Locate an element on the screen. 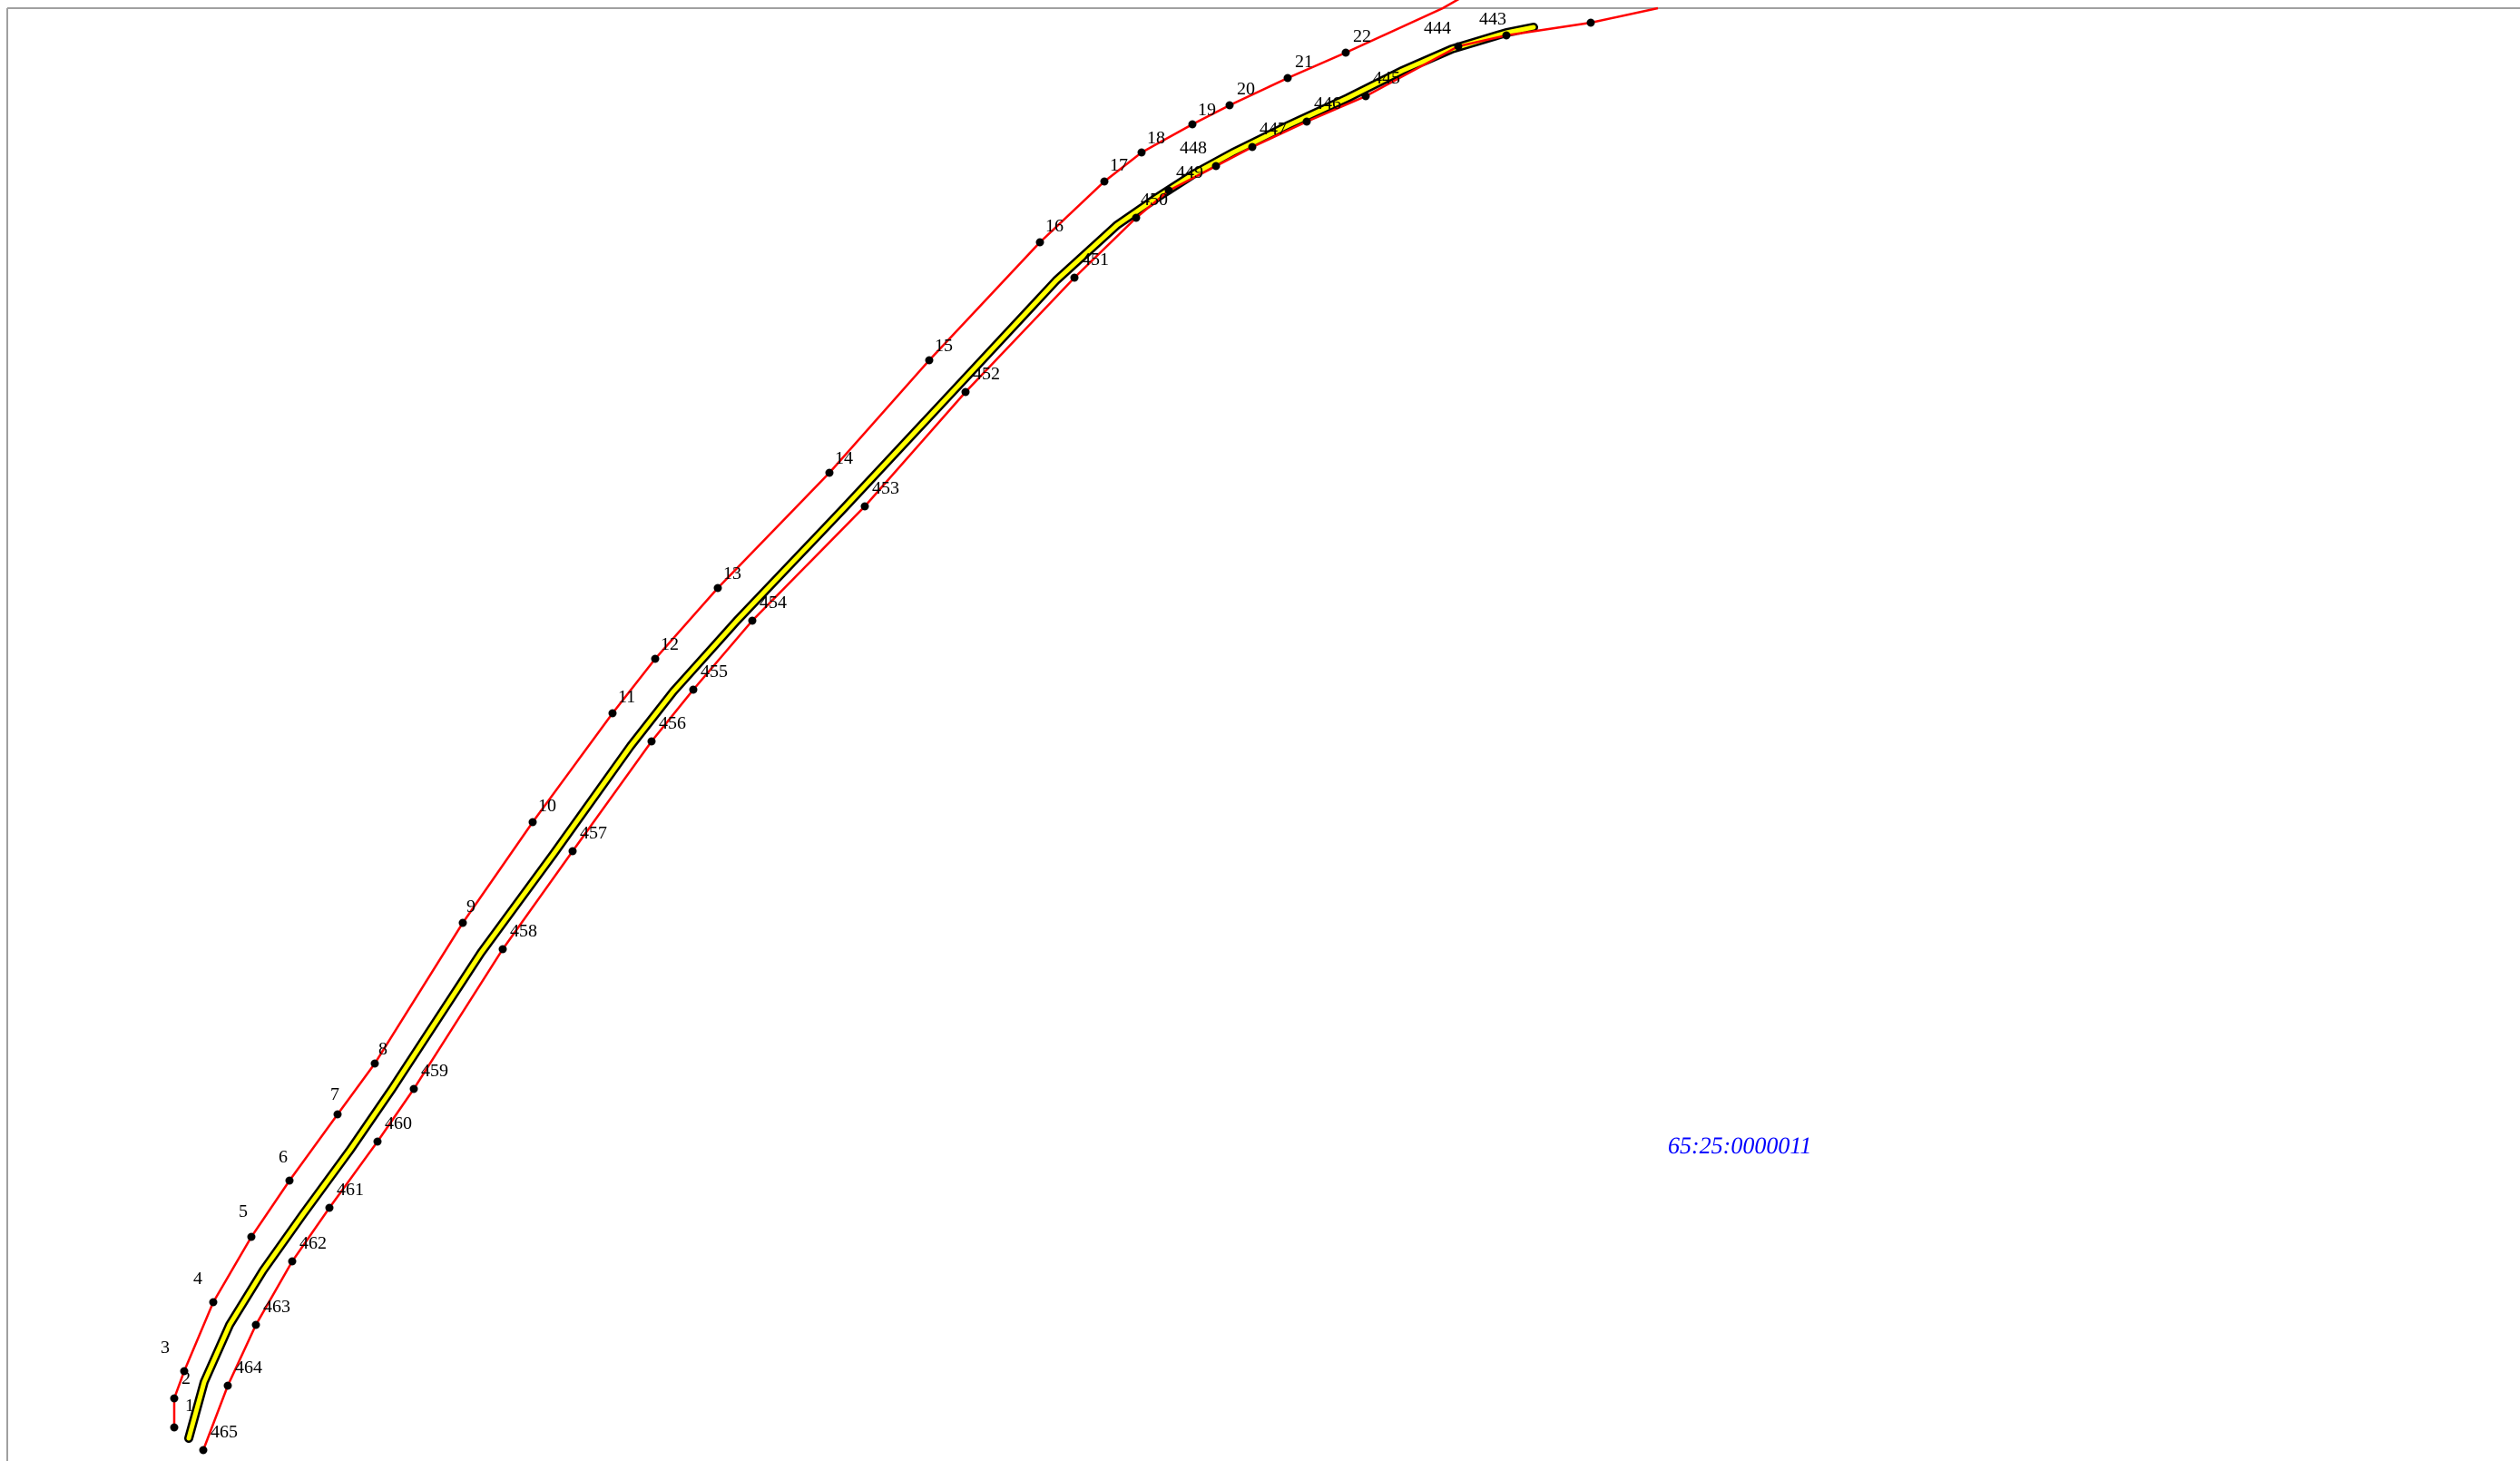  lower-boundary-point is located at coordinates (1591, 22).